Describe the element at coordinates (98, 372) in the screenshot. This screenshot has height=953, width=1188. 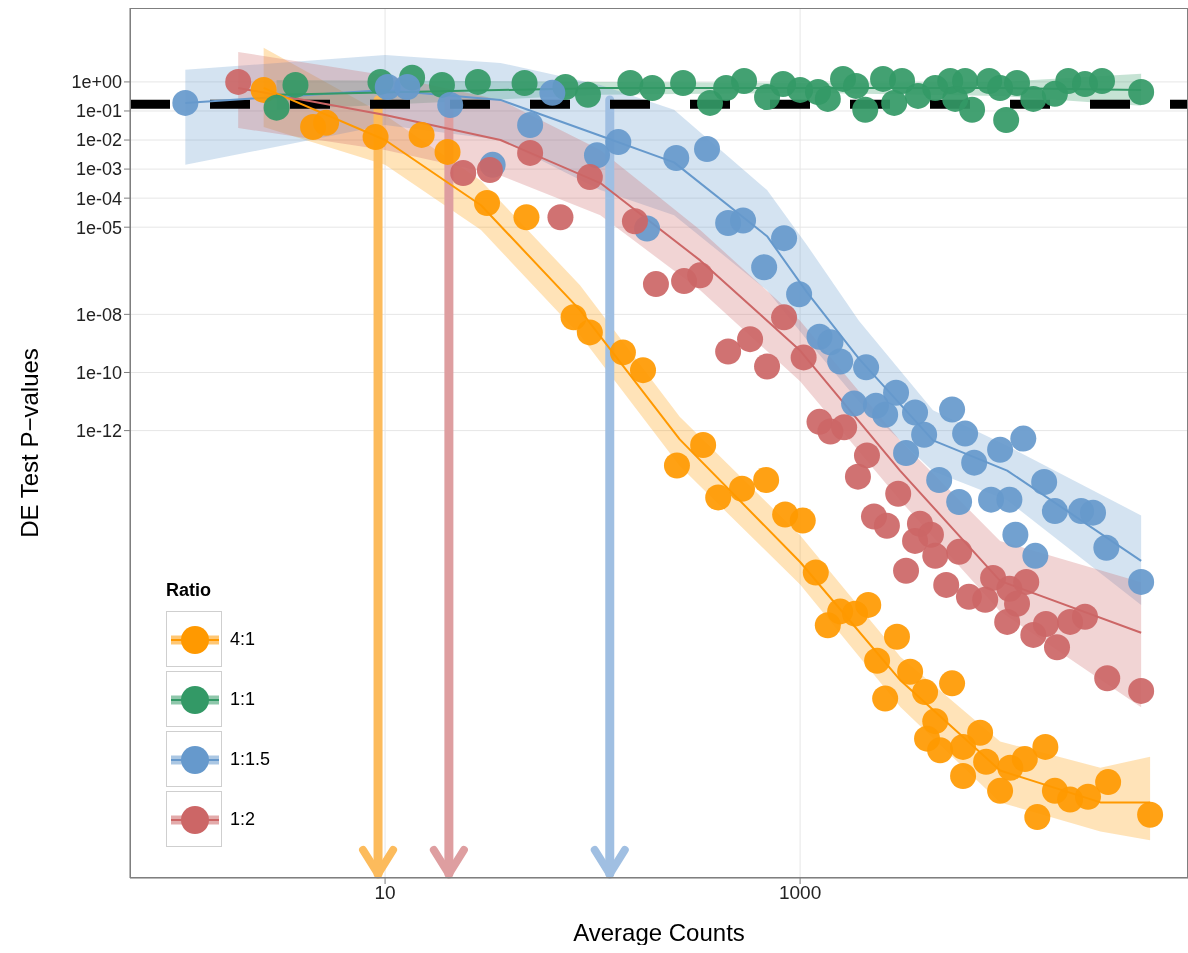
I see `y-tick-label: 1e-10` at that location.